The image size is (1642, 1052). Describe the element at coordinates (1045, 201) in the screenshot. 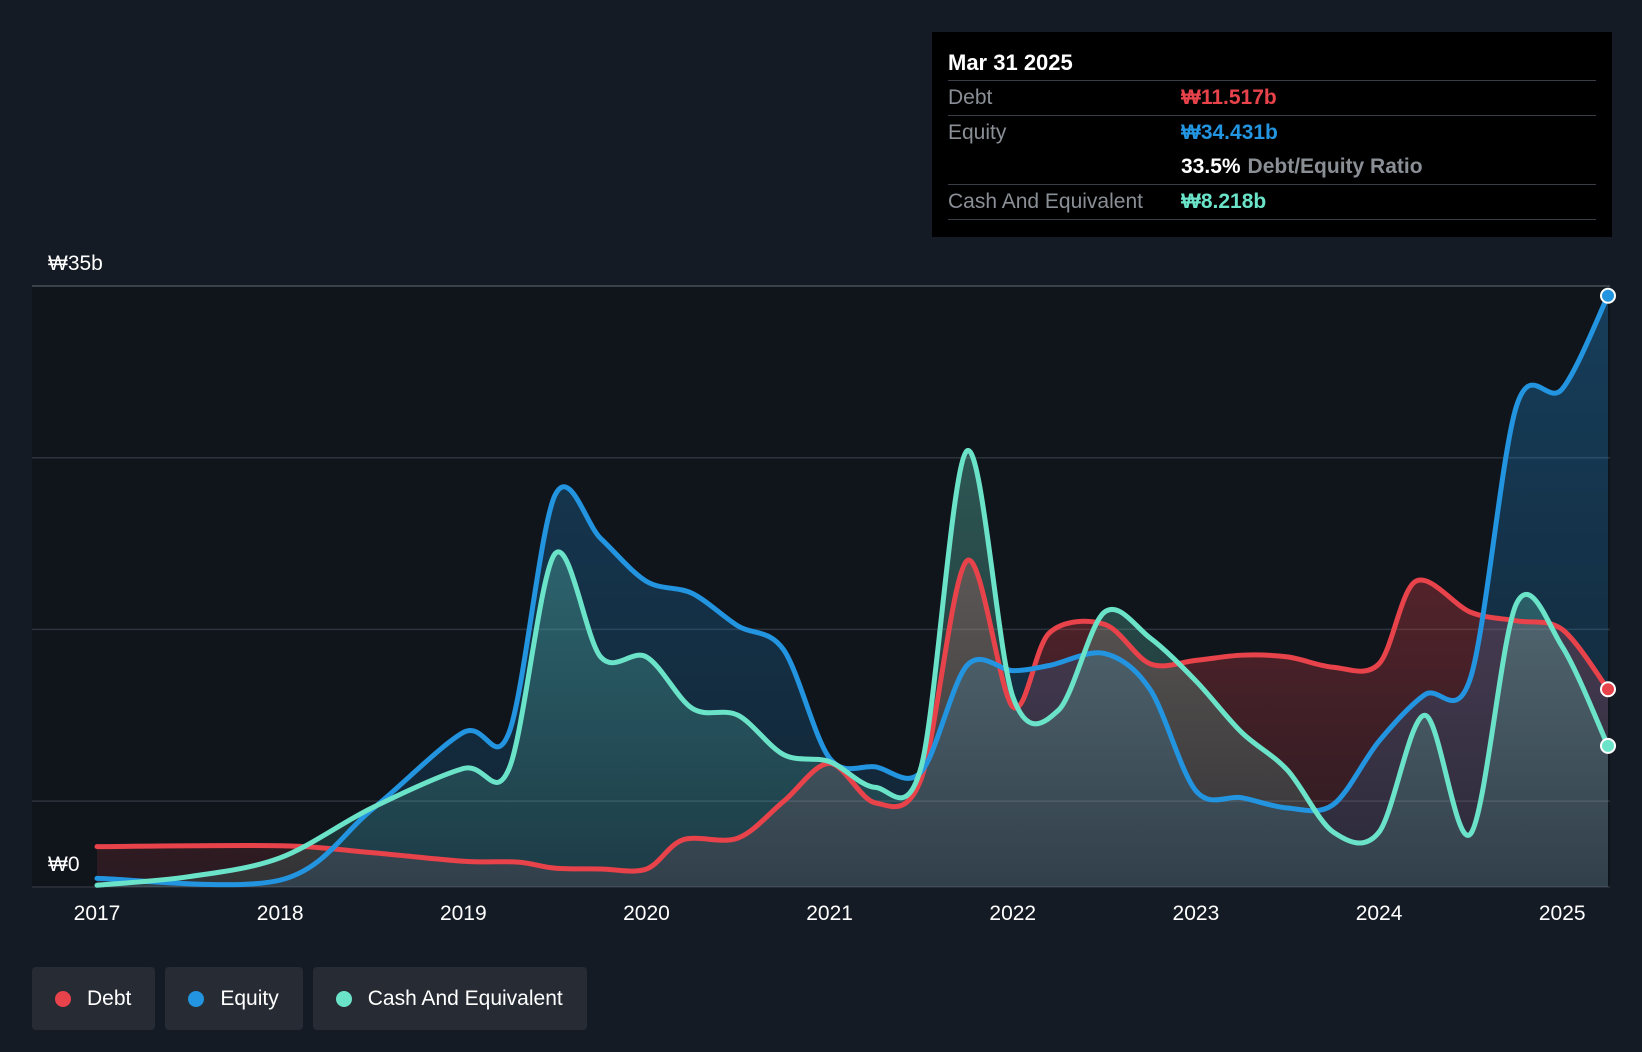

I see `tooltip-cash-label: Cash And Equivalent` at that location.